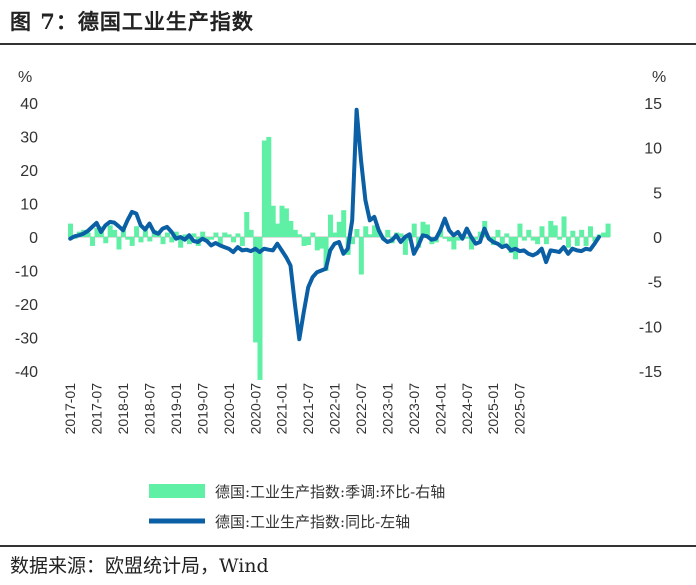 This screenshot has height=585, width=696. Describe the element at coordinates (312, 522) in the screenshot. I see `legend-label-yoy: 德国:工业生产指数:同比-左轴` at that location.